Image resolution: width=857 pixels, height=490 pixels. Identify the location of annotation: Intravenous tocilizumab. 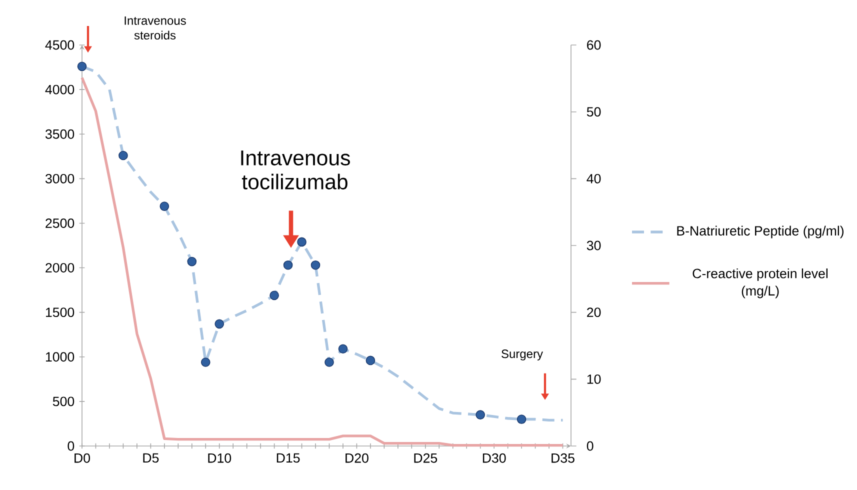
(295, 170).